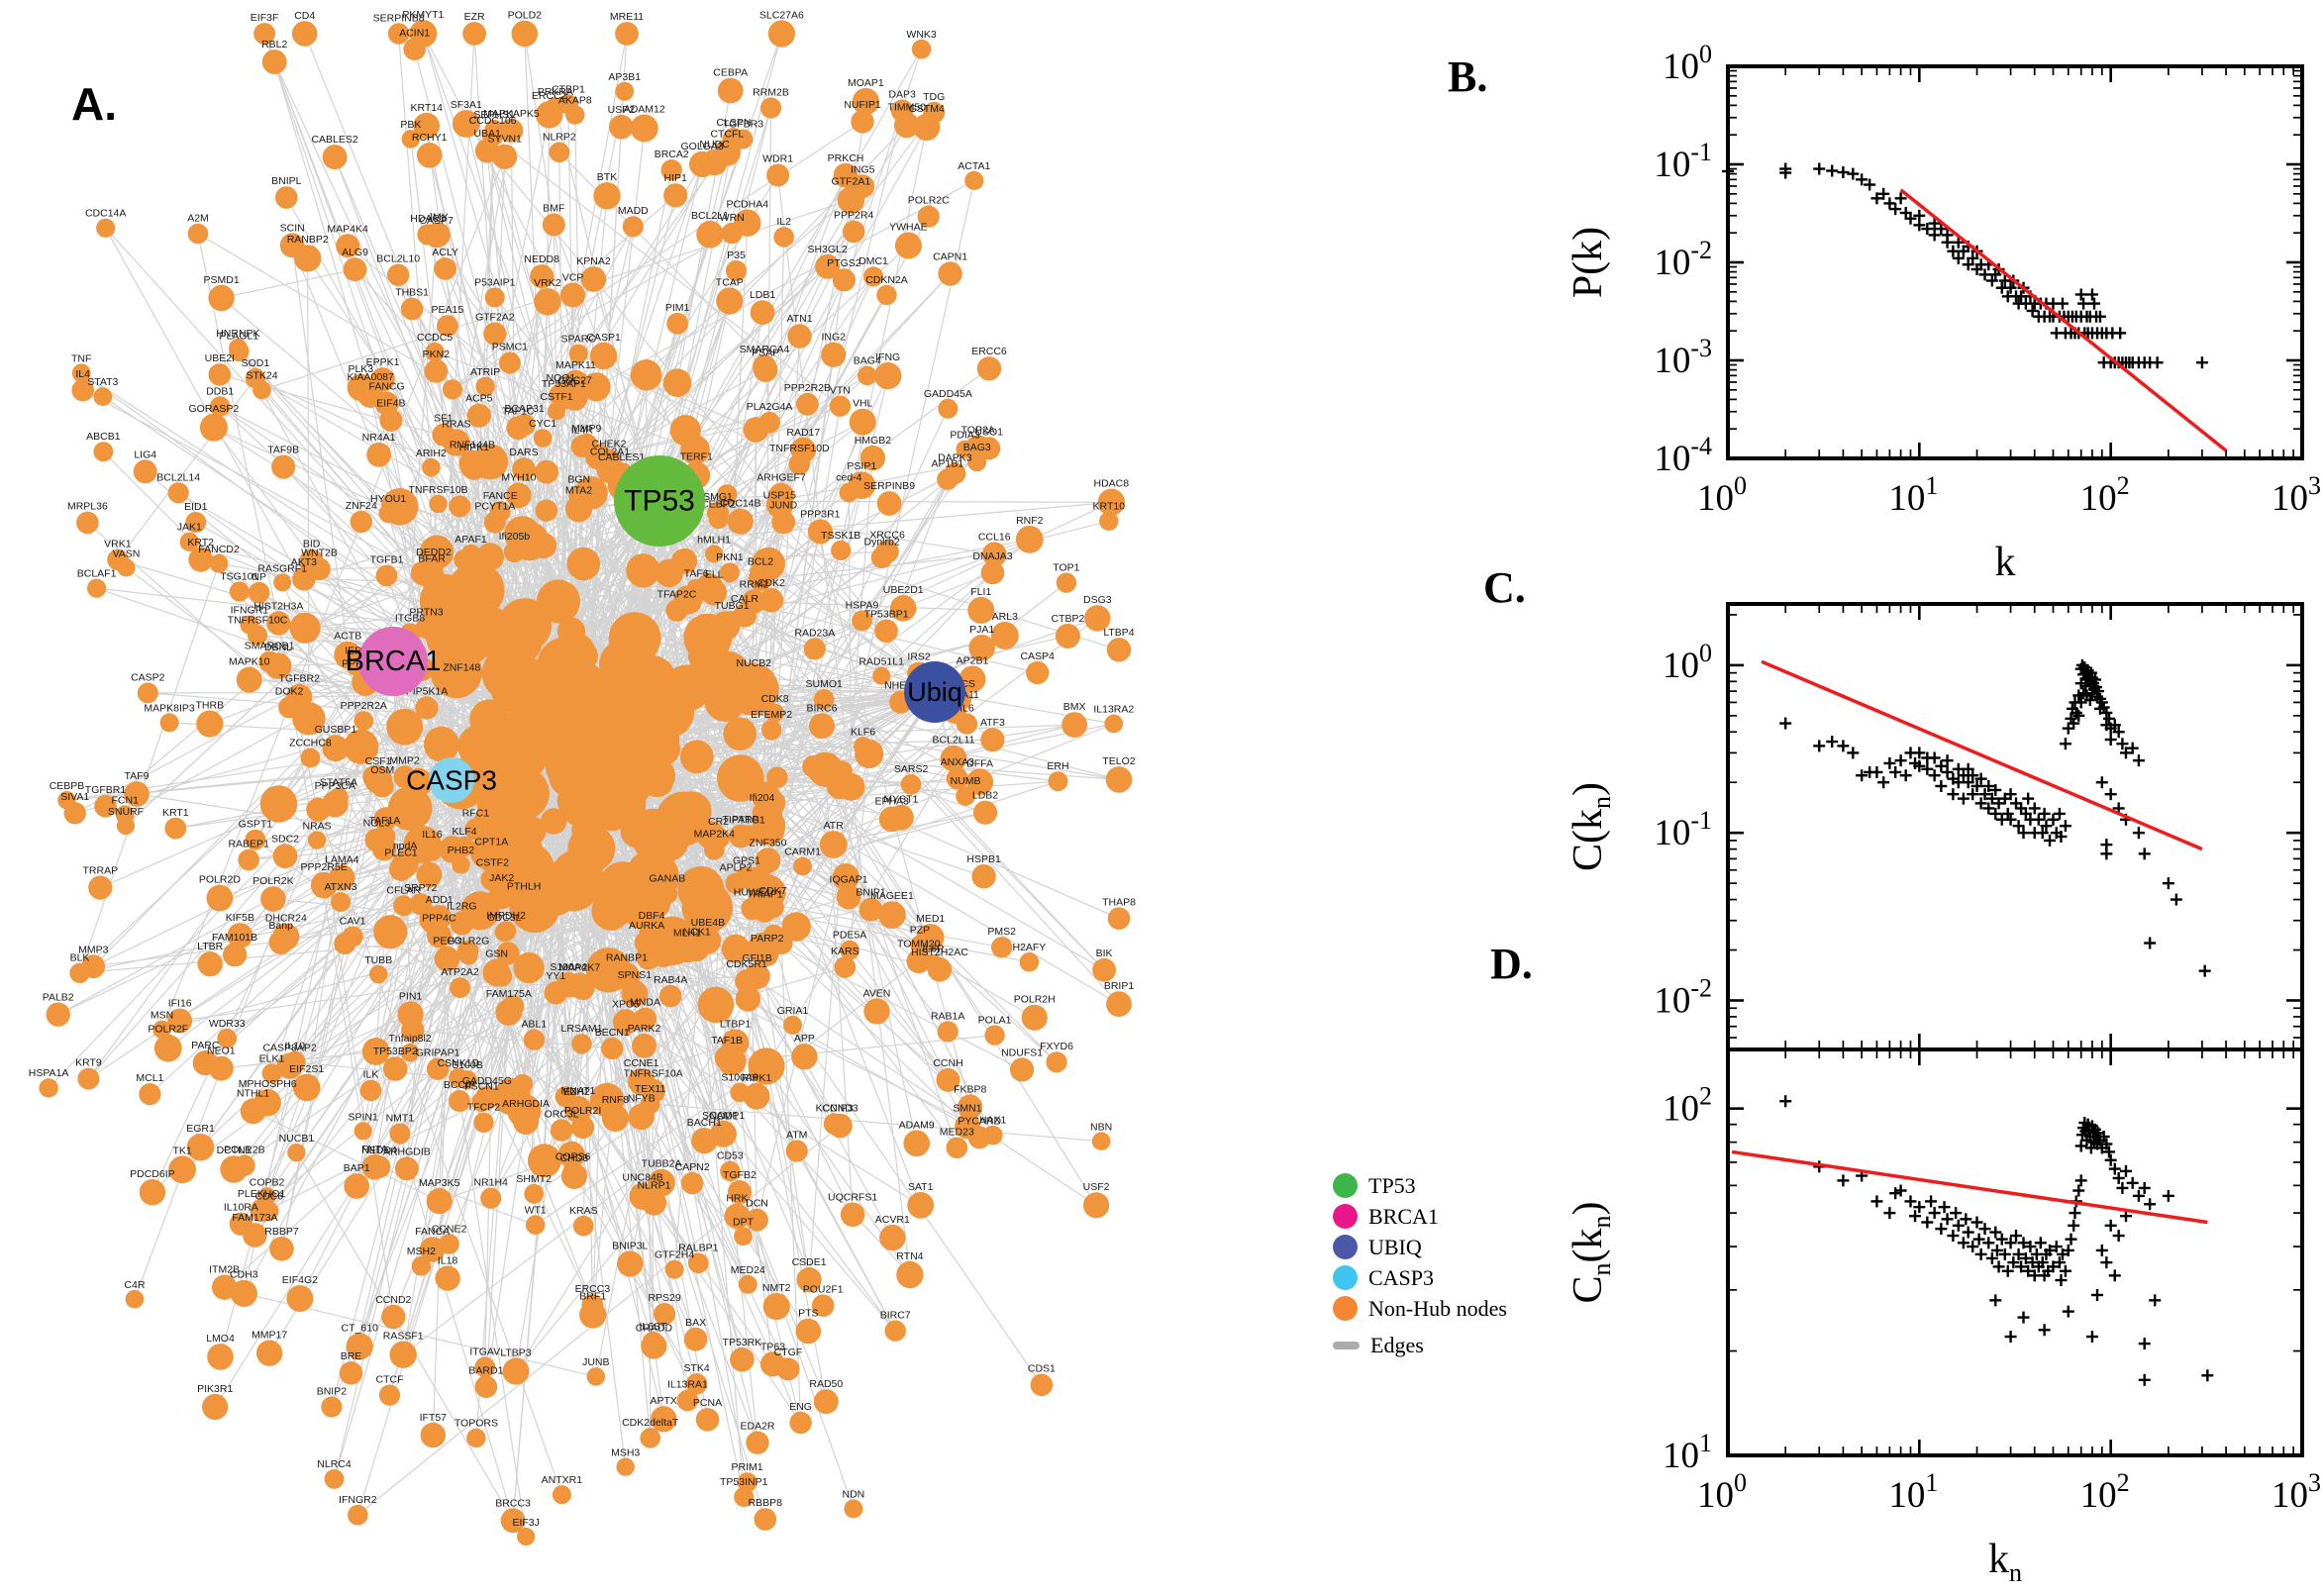  Describe the element at coordinates (289, 1048) in the screenshot. I see `svg-text: CASP8AP2` at that location.